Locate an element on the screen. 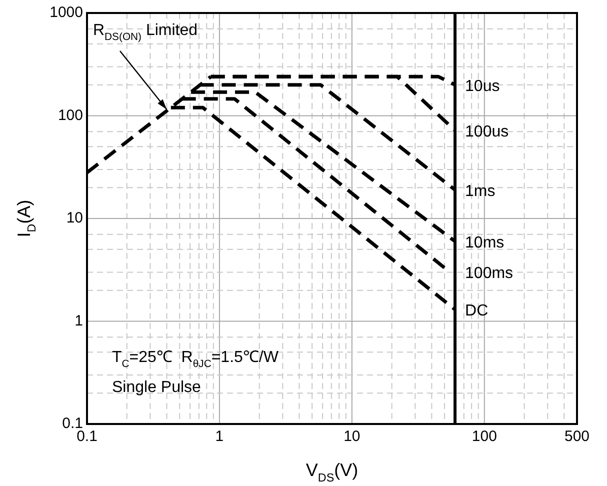  series-label: 100us is located at coordinates (487, 131).